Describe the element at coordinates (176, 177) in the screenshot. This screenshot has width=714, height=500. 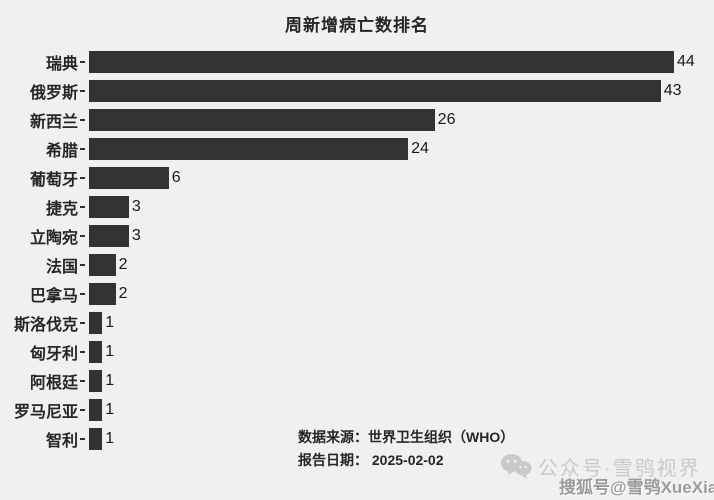
I see `value-label: 6` at that location.